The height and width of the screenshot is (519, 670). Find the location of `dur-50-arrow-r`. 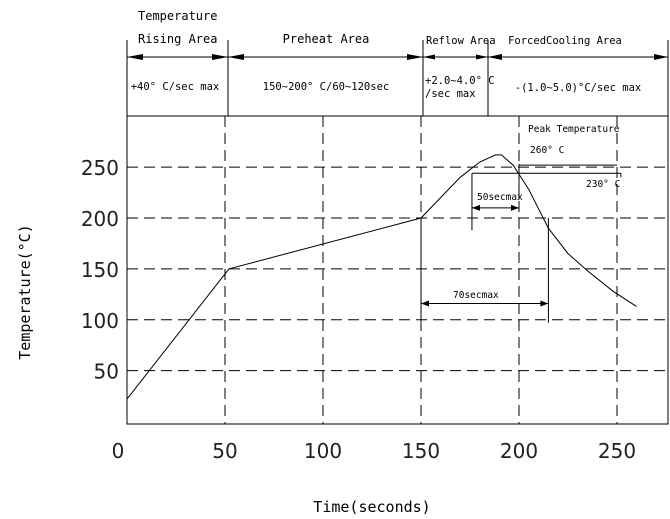

dur-50-arrow-r is located at coordinates (515, 207).